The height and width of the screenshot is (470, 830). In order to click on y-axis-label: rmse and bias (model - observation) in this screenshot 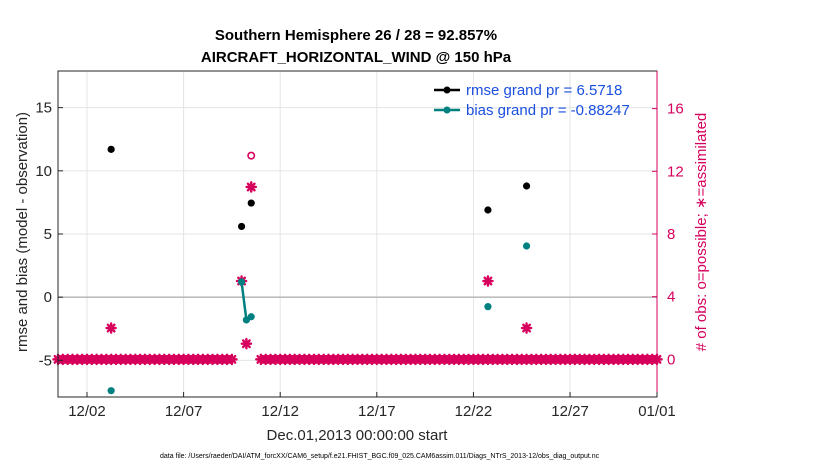, I will do `click(22, 232)`.